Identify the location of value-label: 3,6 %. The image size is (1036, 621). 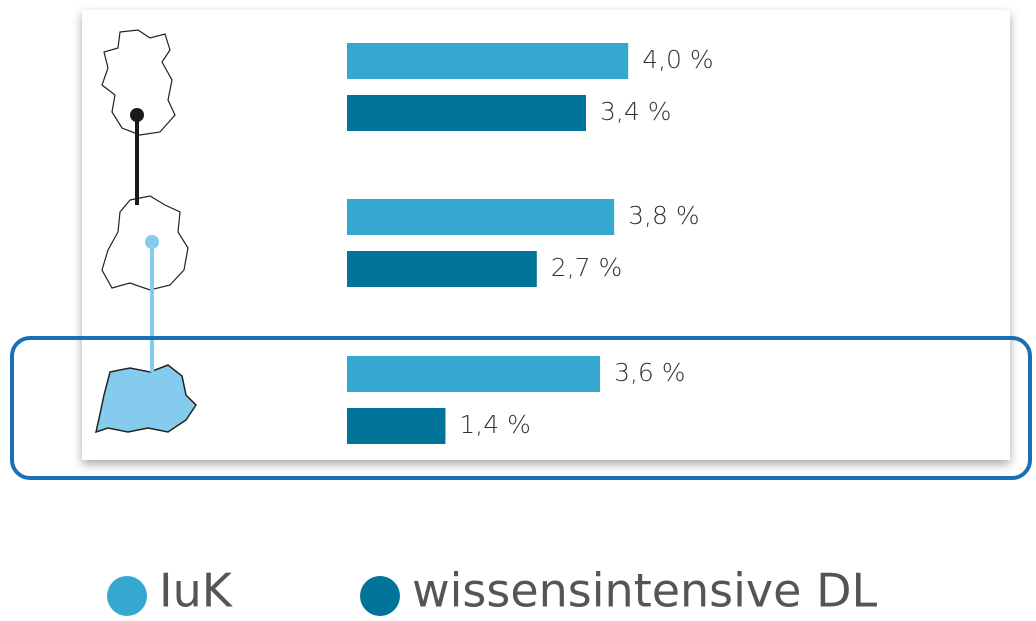
(649, 372).